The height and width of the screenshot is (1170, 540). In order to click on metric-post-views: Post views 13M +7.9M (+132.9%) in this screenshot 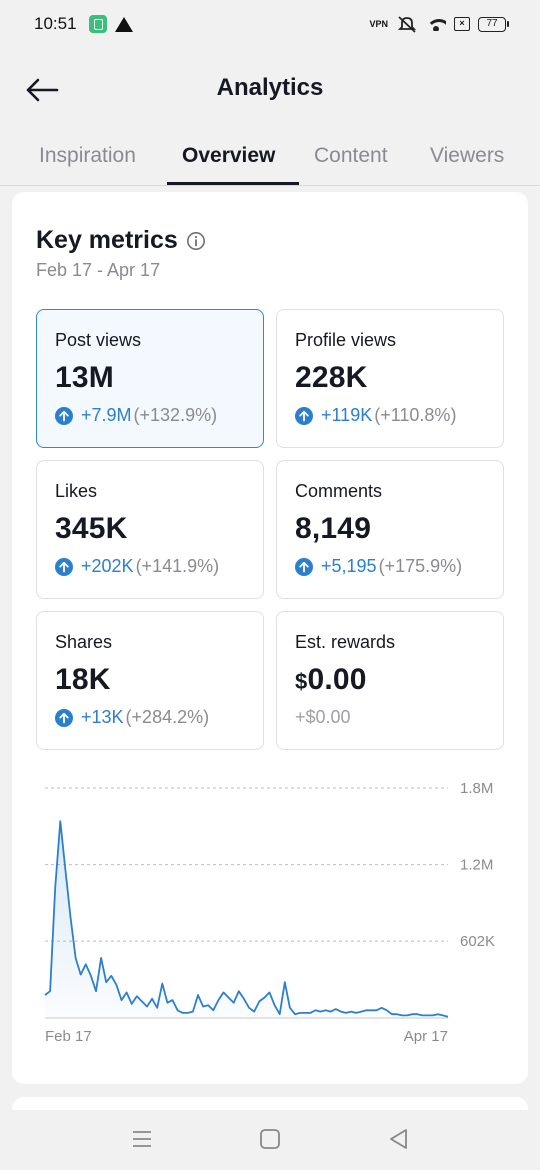, I will do `click(150, 378)`.